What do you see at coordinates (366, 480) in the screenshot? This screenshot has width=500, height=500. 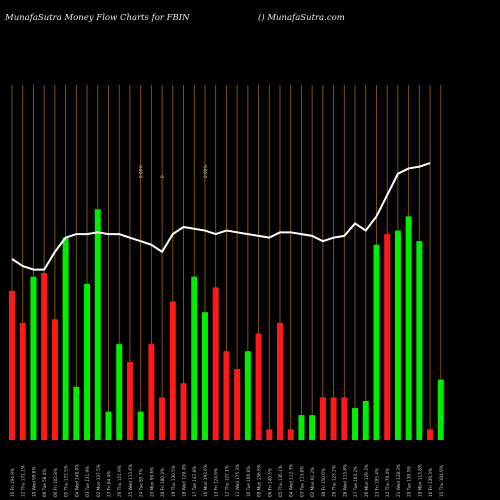 I see `x-tick-label: 26 Mon 129.3%` at bounding box center [366, 480].